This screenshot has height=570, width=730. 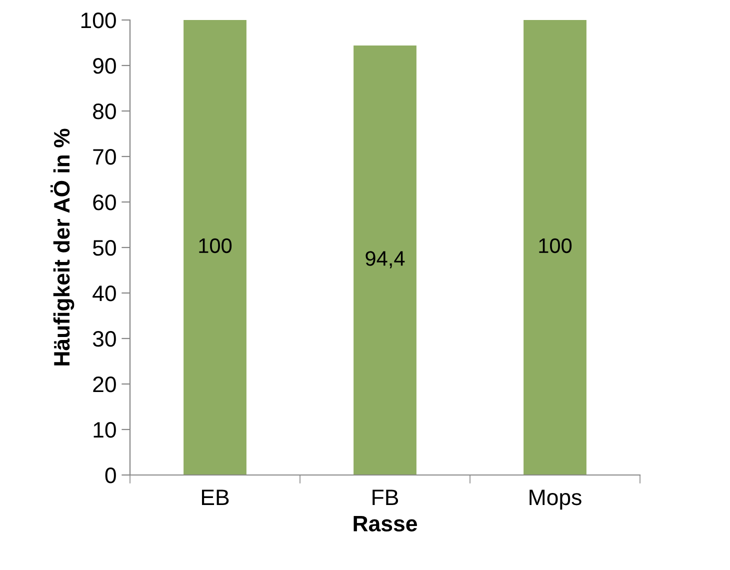 I want to click on x-axis-title: Rasse, so click(x=385, y=524).